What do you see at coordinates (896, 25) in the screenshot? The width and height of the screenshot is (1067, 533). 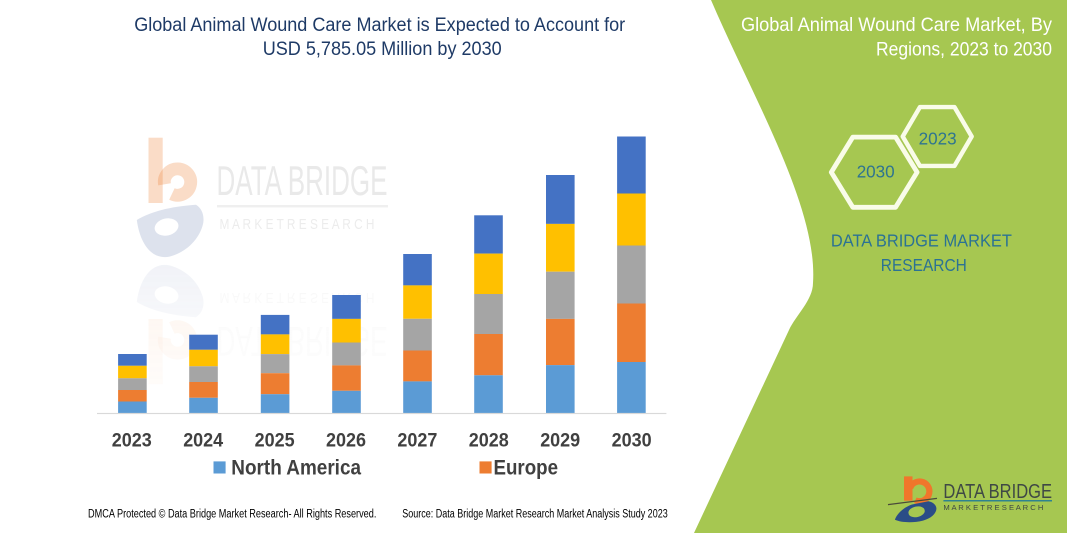 I see `svg-text:Global Animal Wound Care Marke: Global Animal Wound Care Market, By` at bounding box center [896, 25].